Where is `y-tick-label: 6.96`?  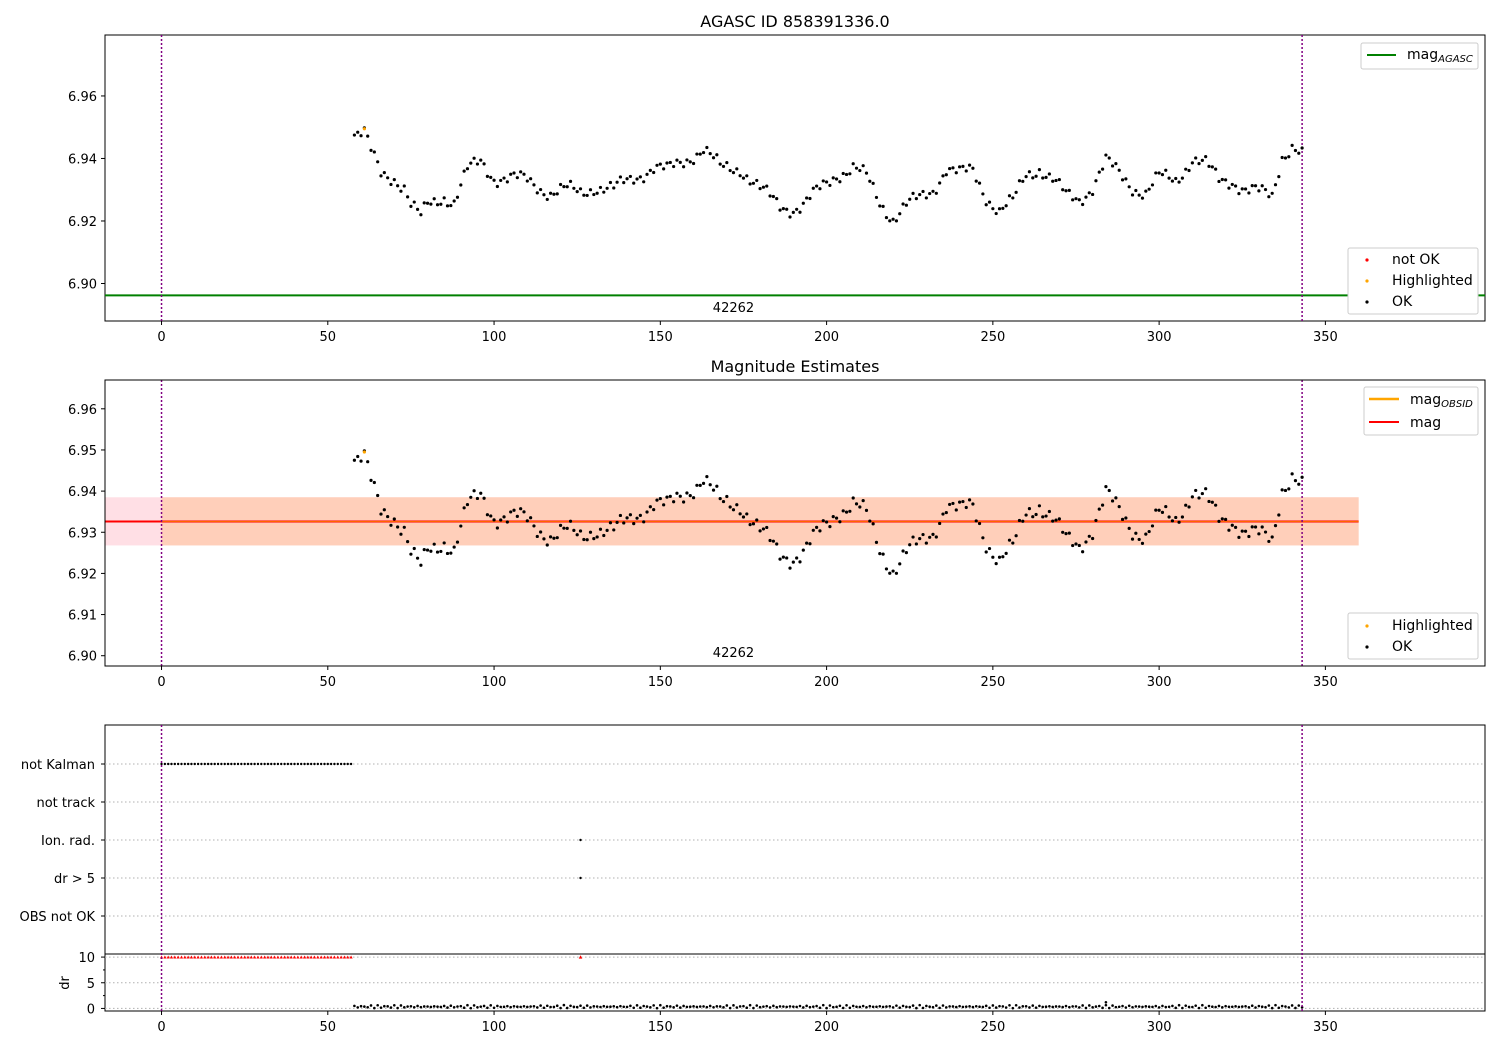
y-tick-label: 6.96 is located at coordinates (82, 410).